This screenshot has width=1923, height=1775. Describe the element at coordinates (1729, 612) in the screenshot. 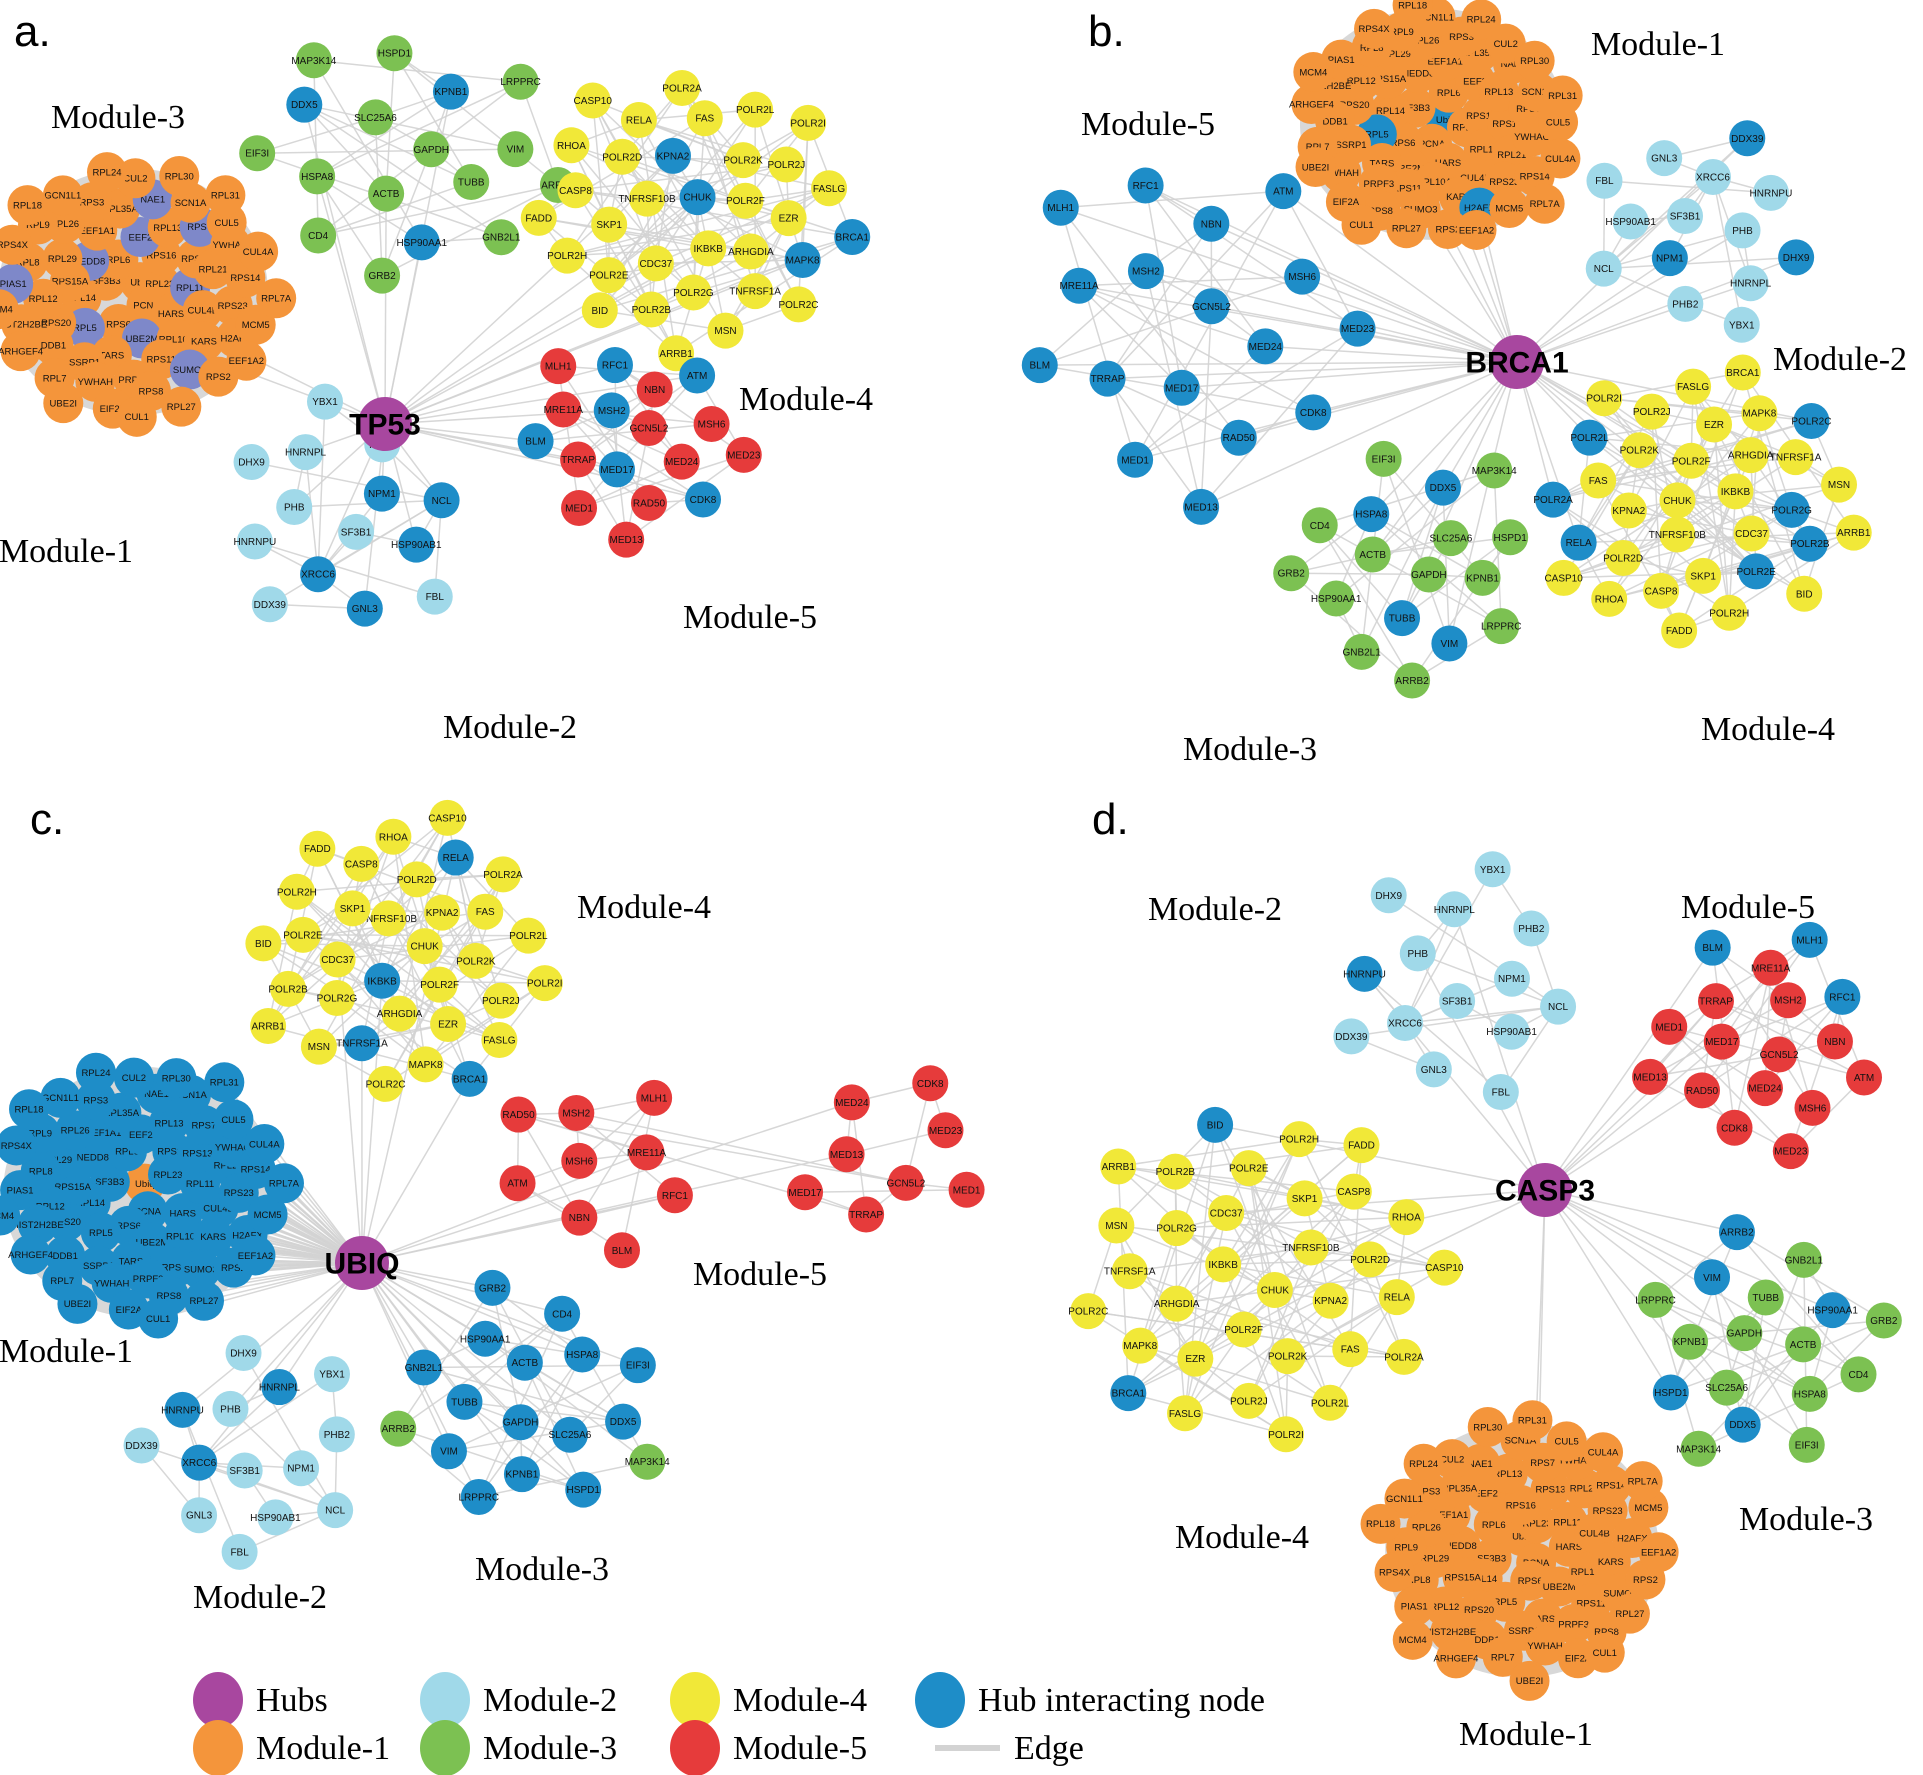

I see `node-POLR2H: POLR2H` at that location.